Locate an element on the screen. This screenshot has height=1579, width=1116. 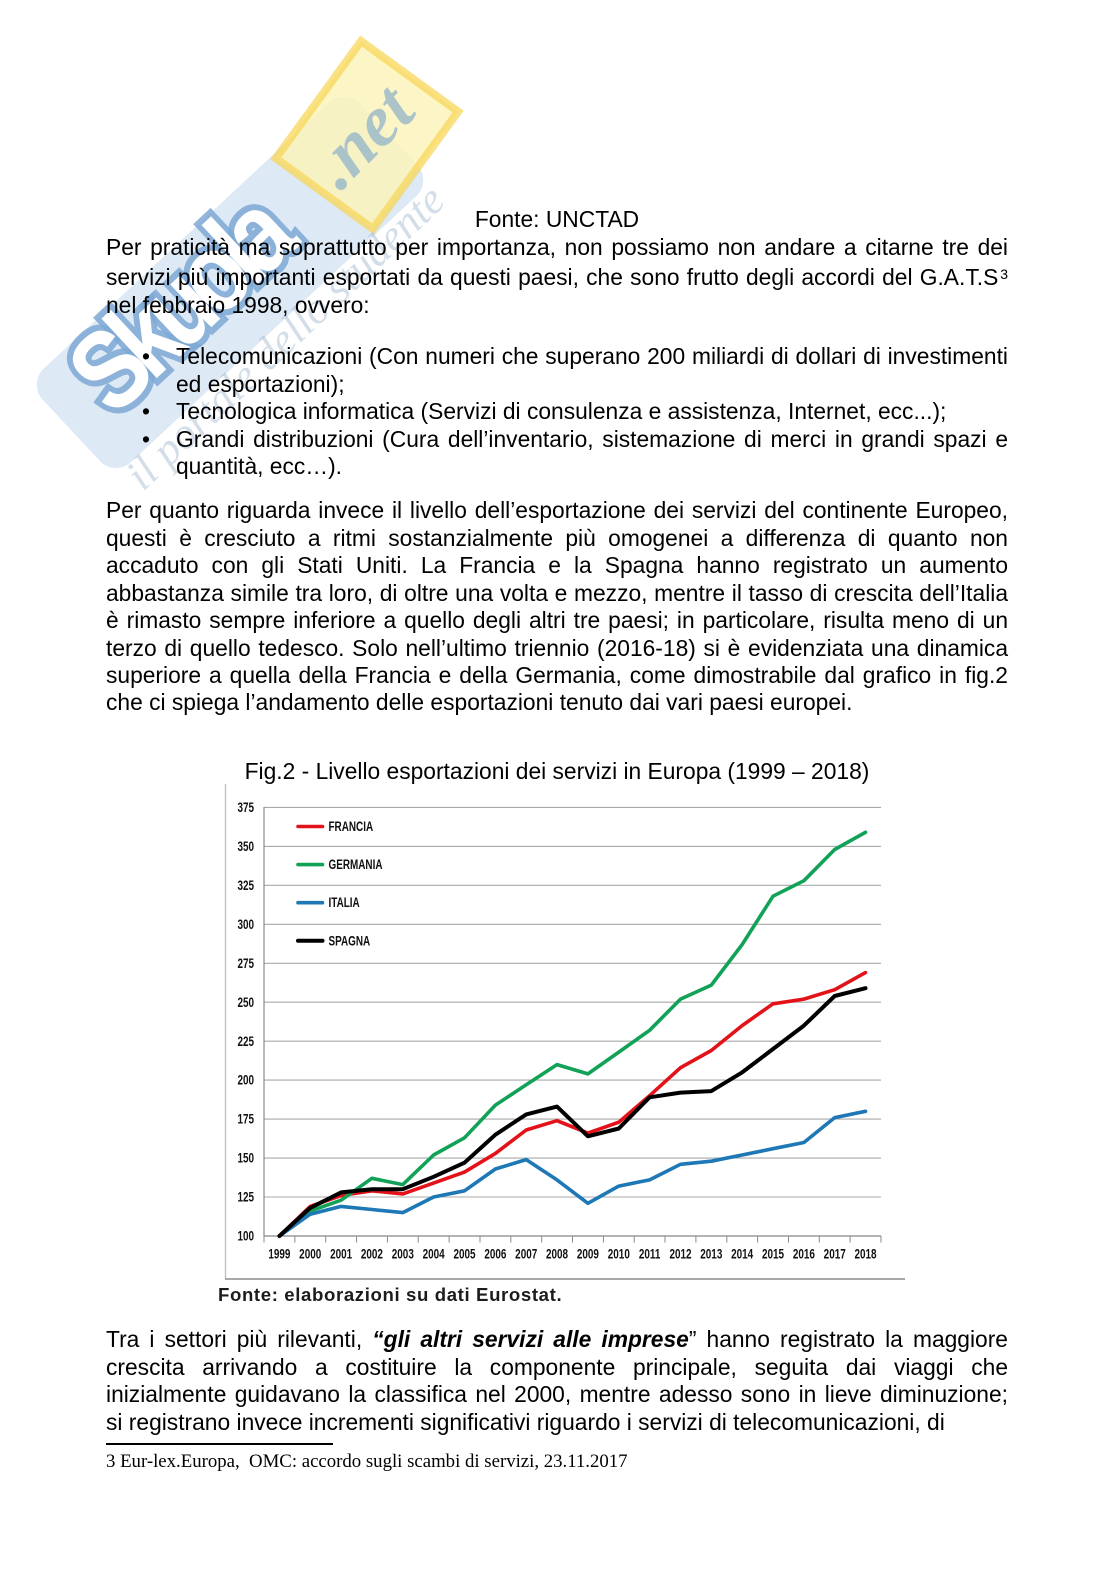
svg-text: 2007 is located at coordinates (526, 1254).